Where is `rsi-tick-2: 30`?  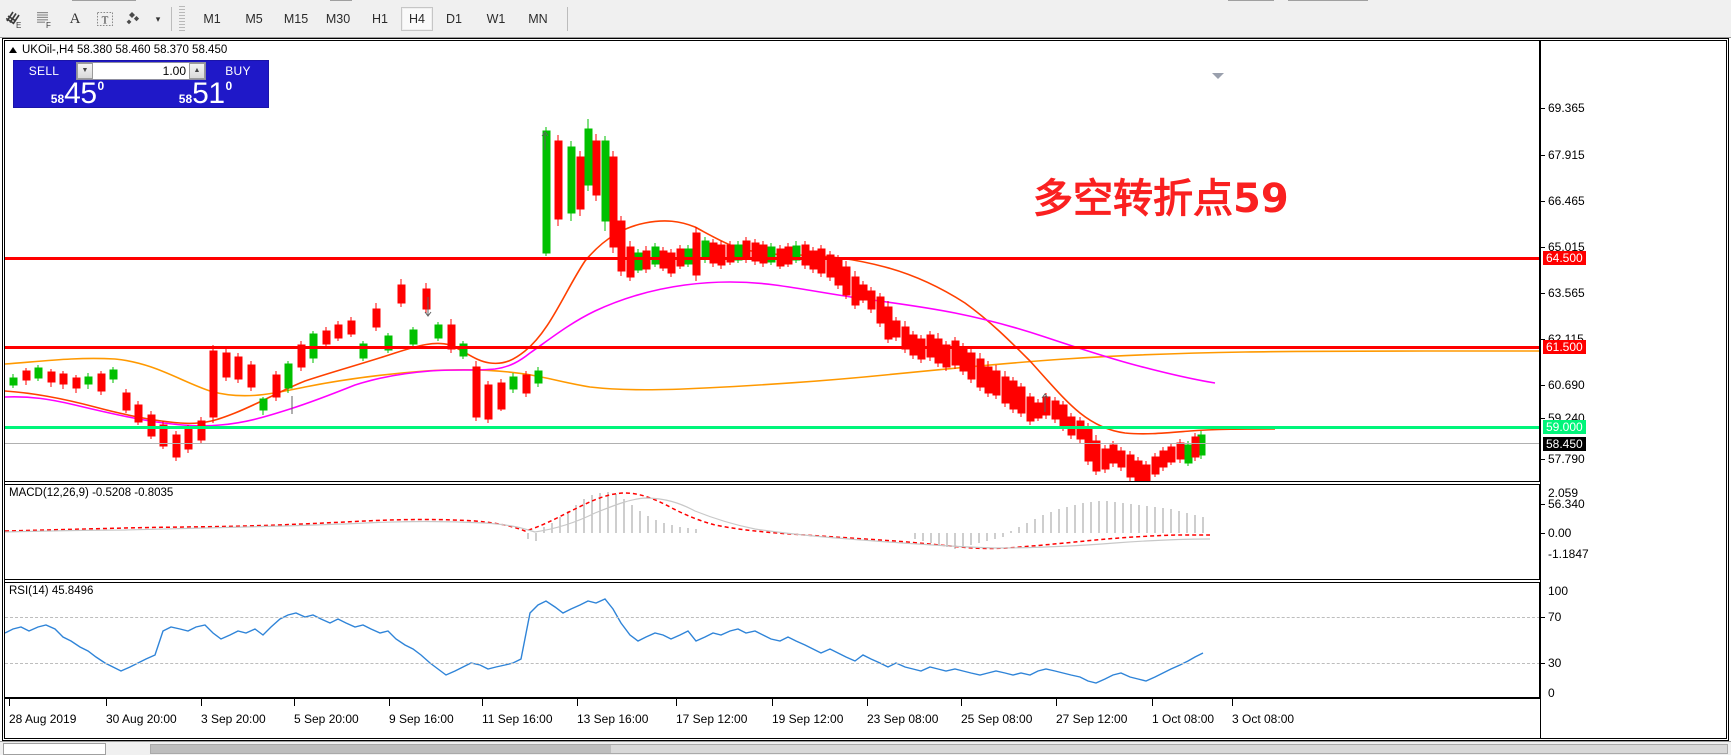 rsi-tick-2: 30 is located at coordinates (1555, 663).